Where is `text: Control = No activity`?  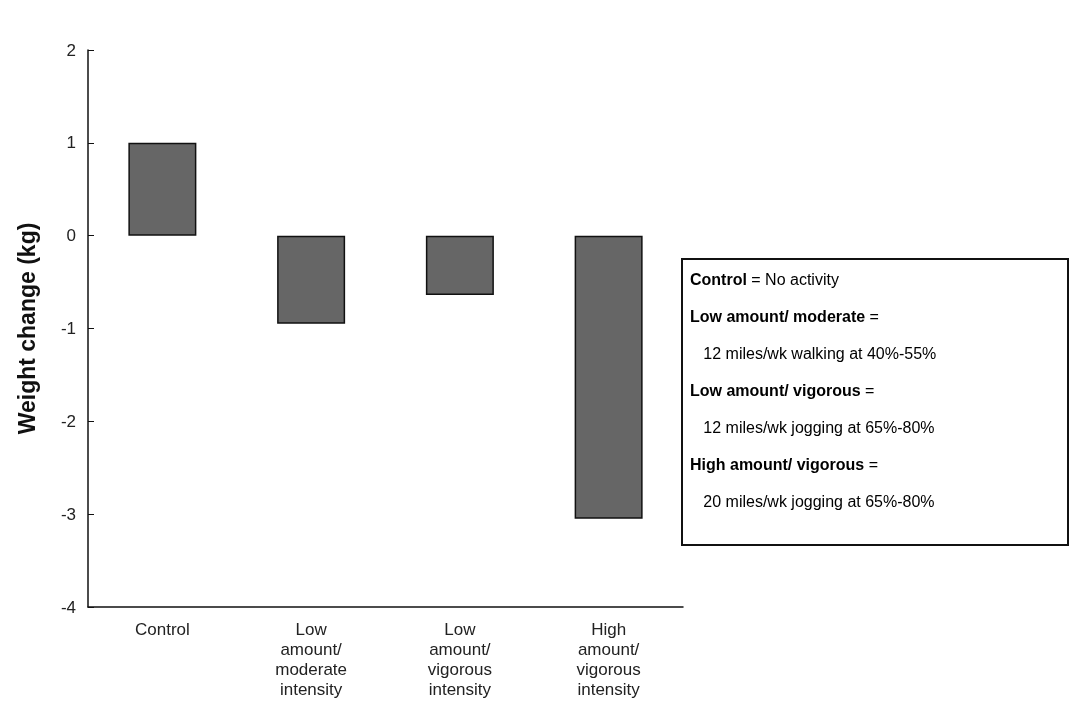 text: Control = No activity is located at coordinates (764, 279).